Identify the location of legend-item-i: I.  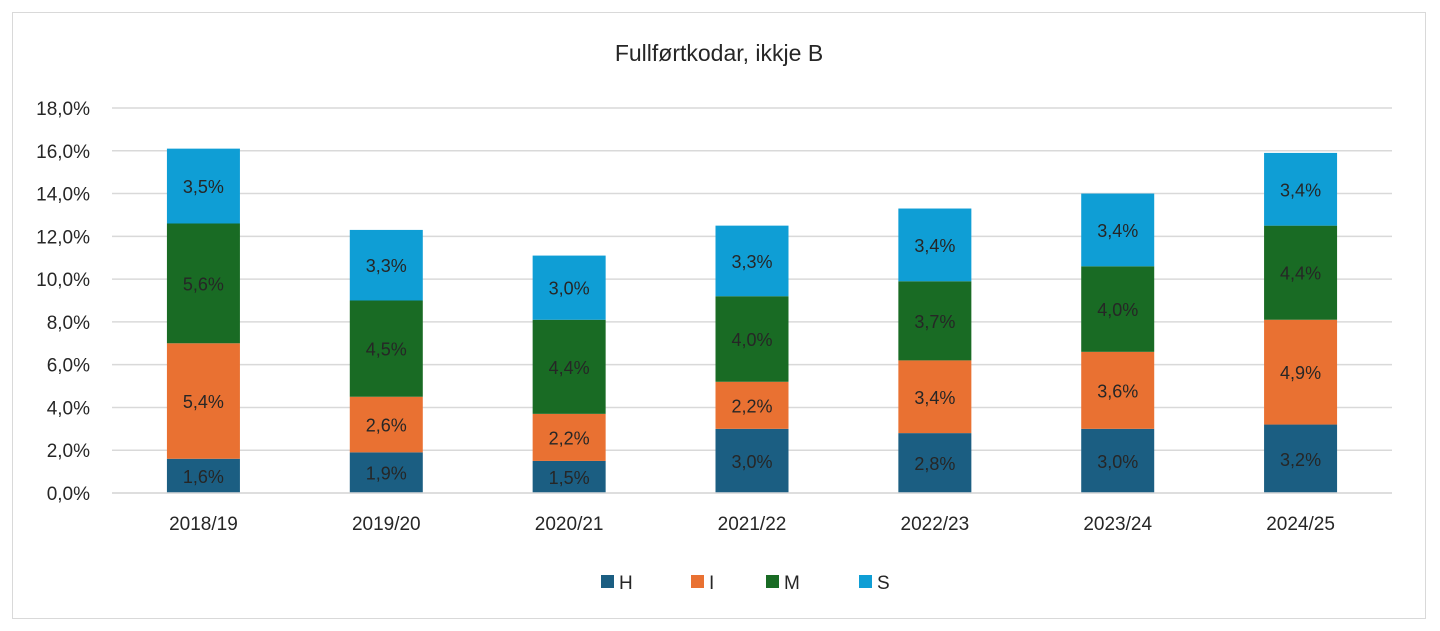
(702, 583).